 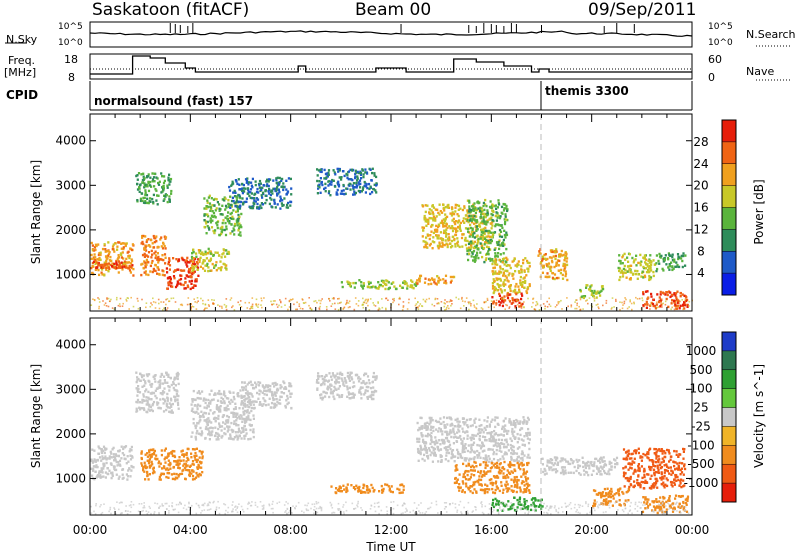 I want to click on y-tick-label: 4000, so click(x=70, y=141).